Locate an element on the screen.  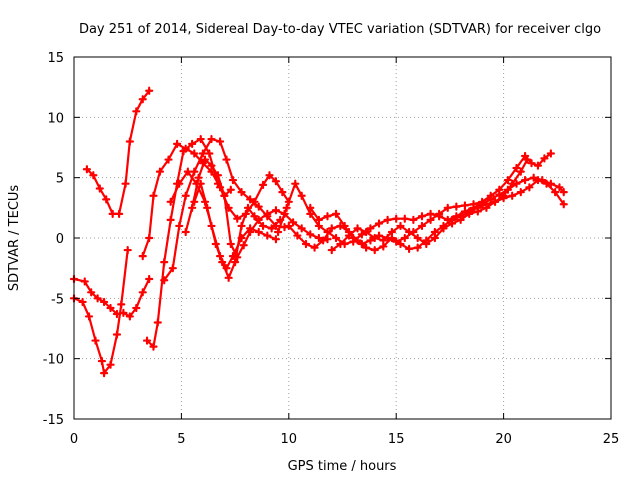
y-tick-label: -5 is located at coordinates (57, 299).